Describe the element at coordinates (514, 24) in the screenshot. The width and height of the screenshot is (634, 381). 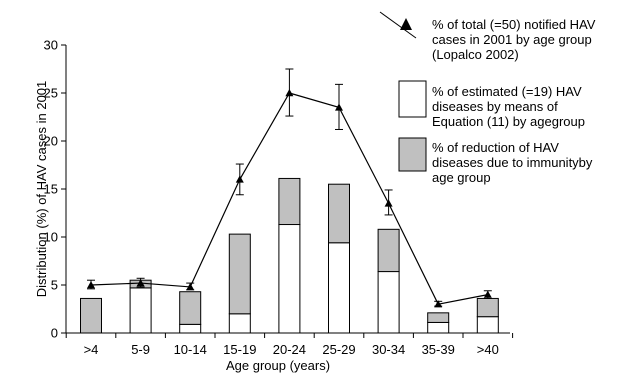
I see `legend-label-line: % of total (=50) notified HAV` at that location.